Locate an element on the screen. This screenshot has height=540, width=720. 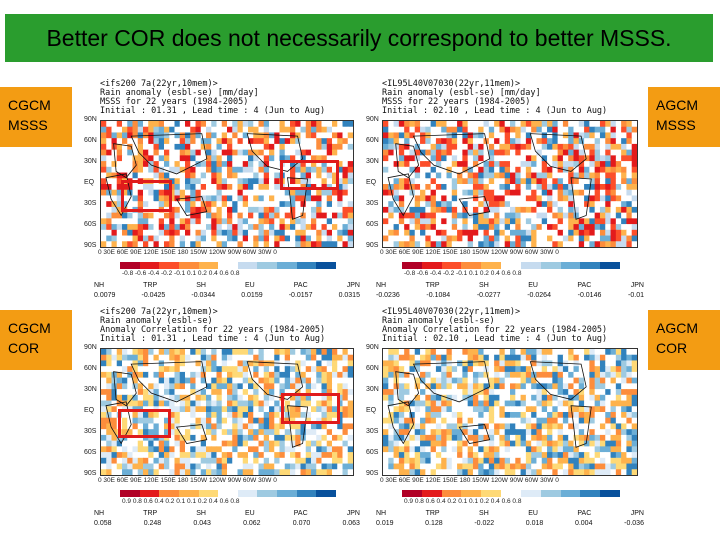
continent-outline is located at coordinates (125, 389).